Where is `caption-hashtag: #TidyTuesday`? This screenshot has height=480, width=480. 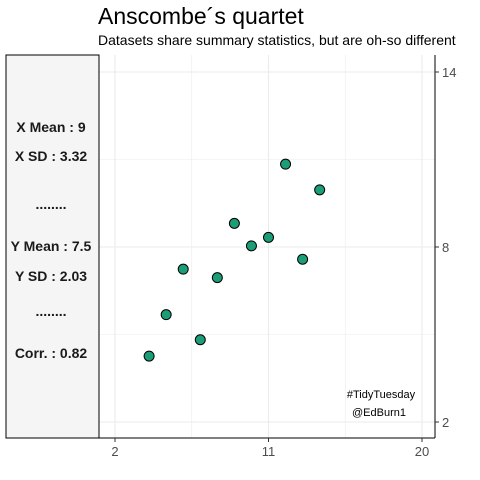 caption-hashtag: #TidyTuesday is located at coordinates (381, 395).